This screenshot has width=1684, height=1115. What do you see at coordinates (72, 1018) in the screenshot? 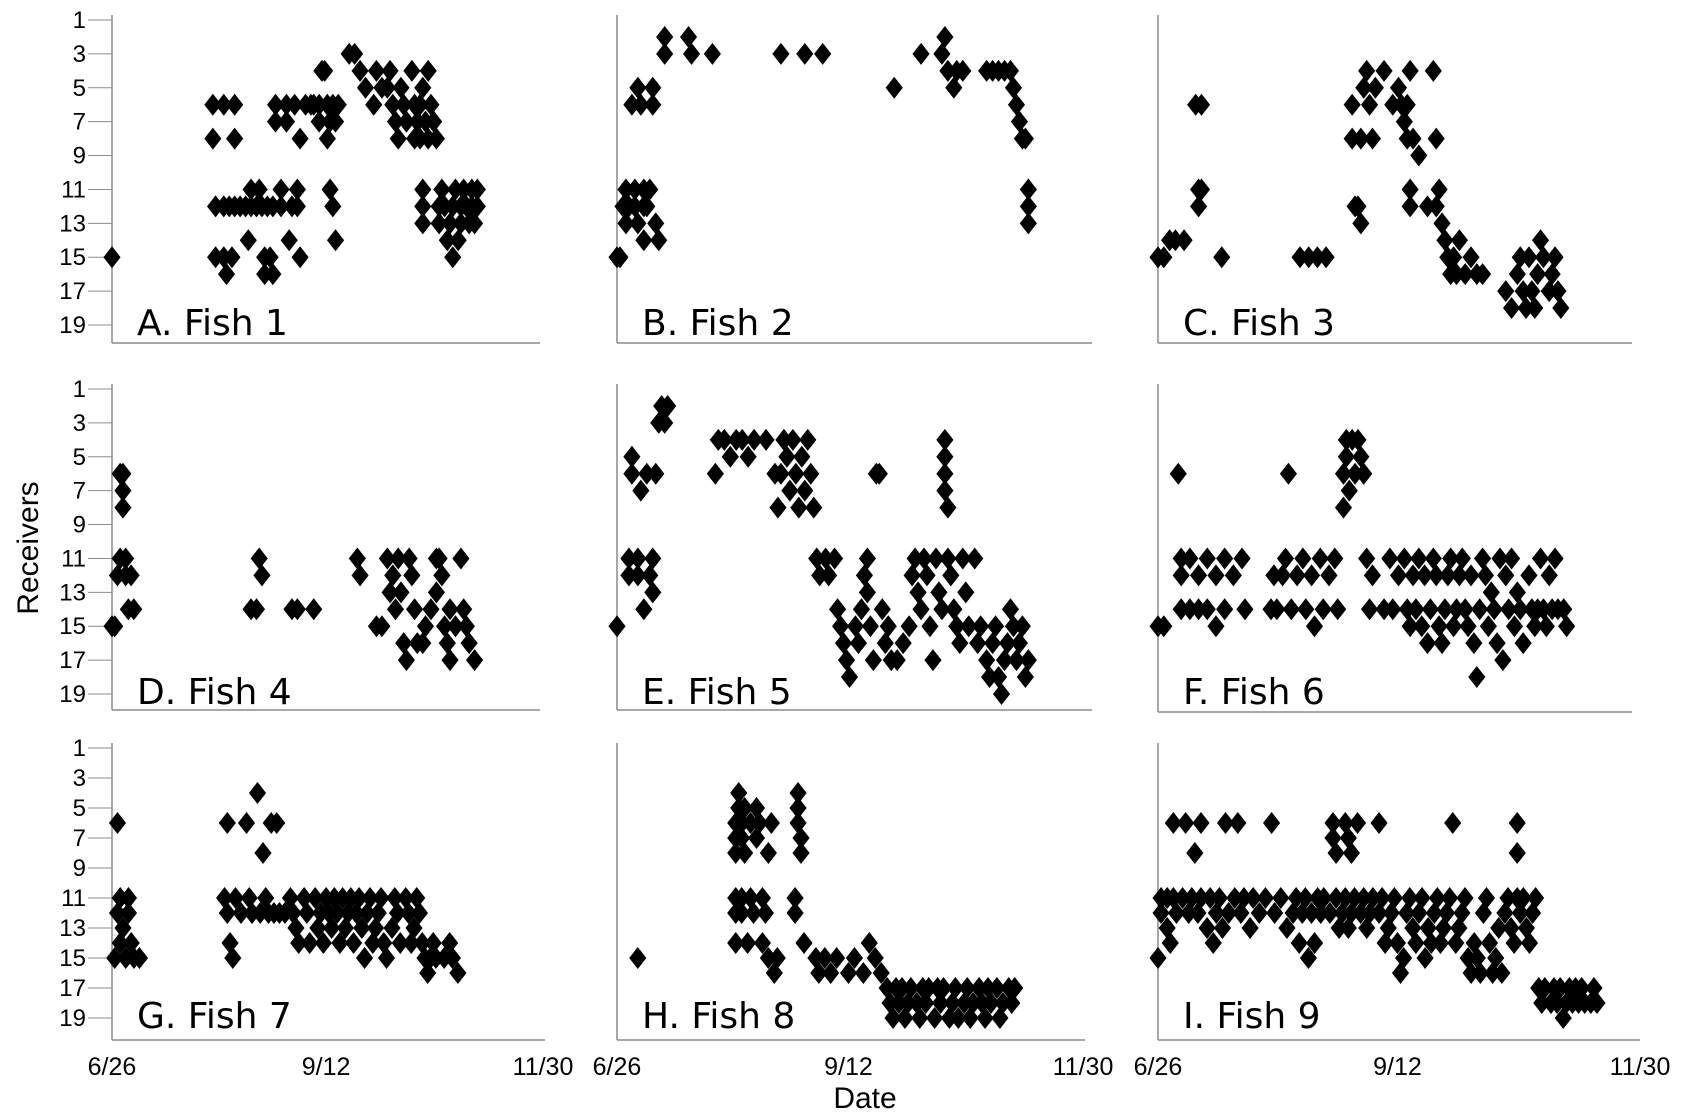
I see `y-tick-label: 19` at bounding box center [72, 1018].